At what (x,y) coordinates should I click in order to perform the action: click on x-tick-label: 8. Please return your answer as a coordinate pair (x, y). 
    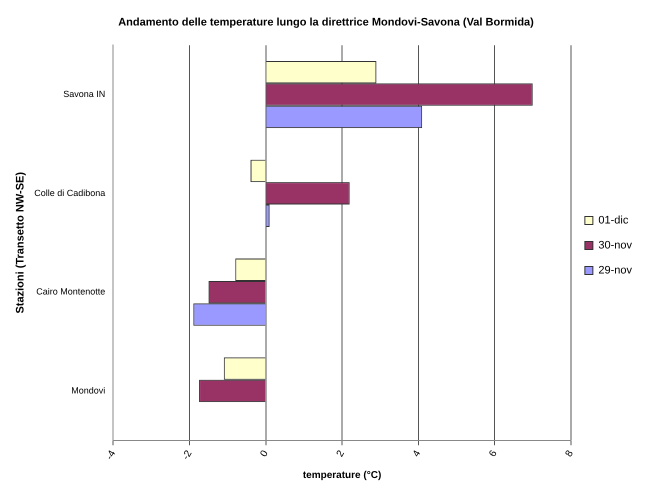
    Looking at the image, I should click on (570, 453).